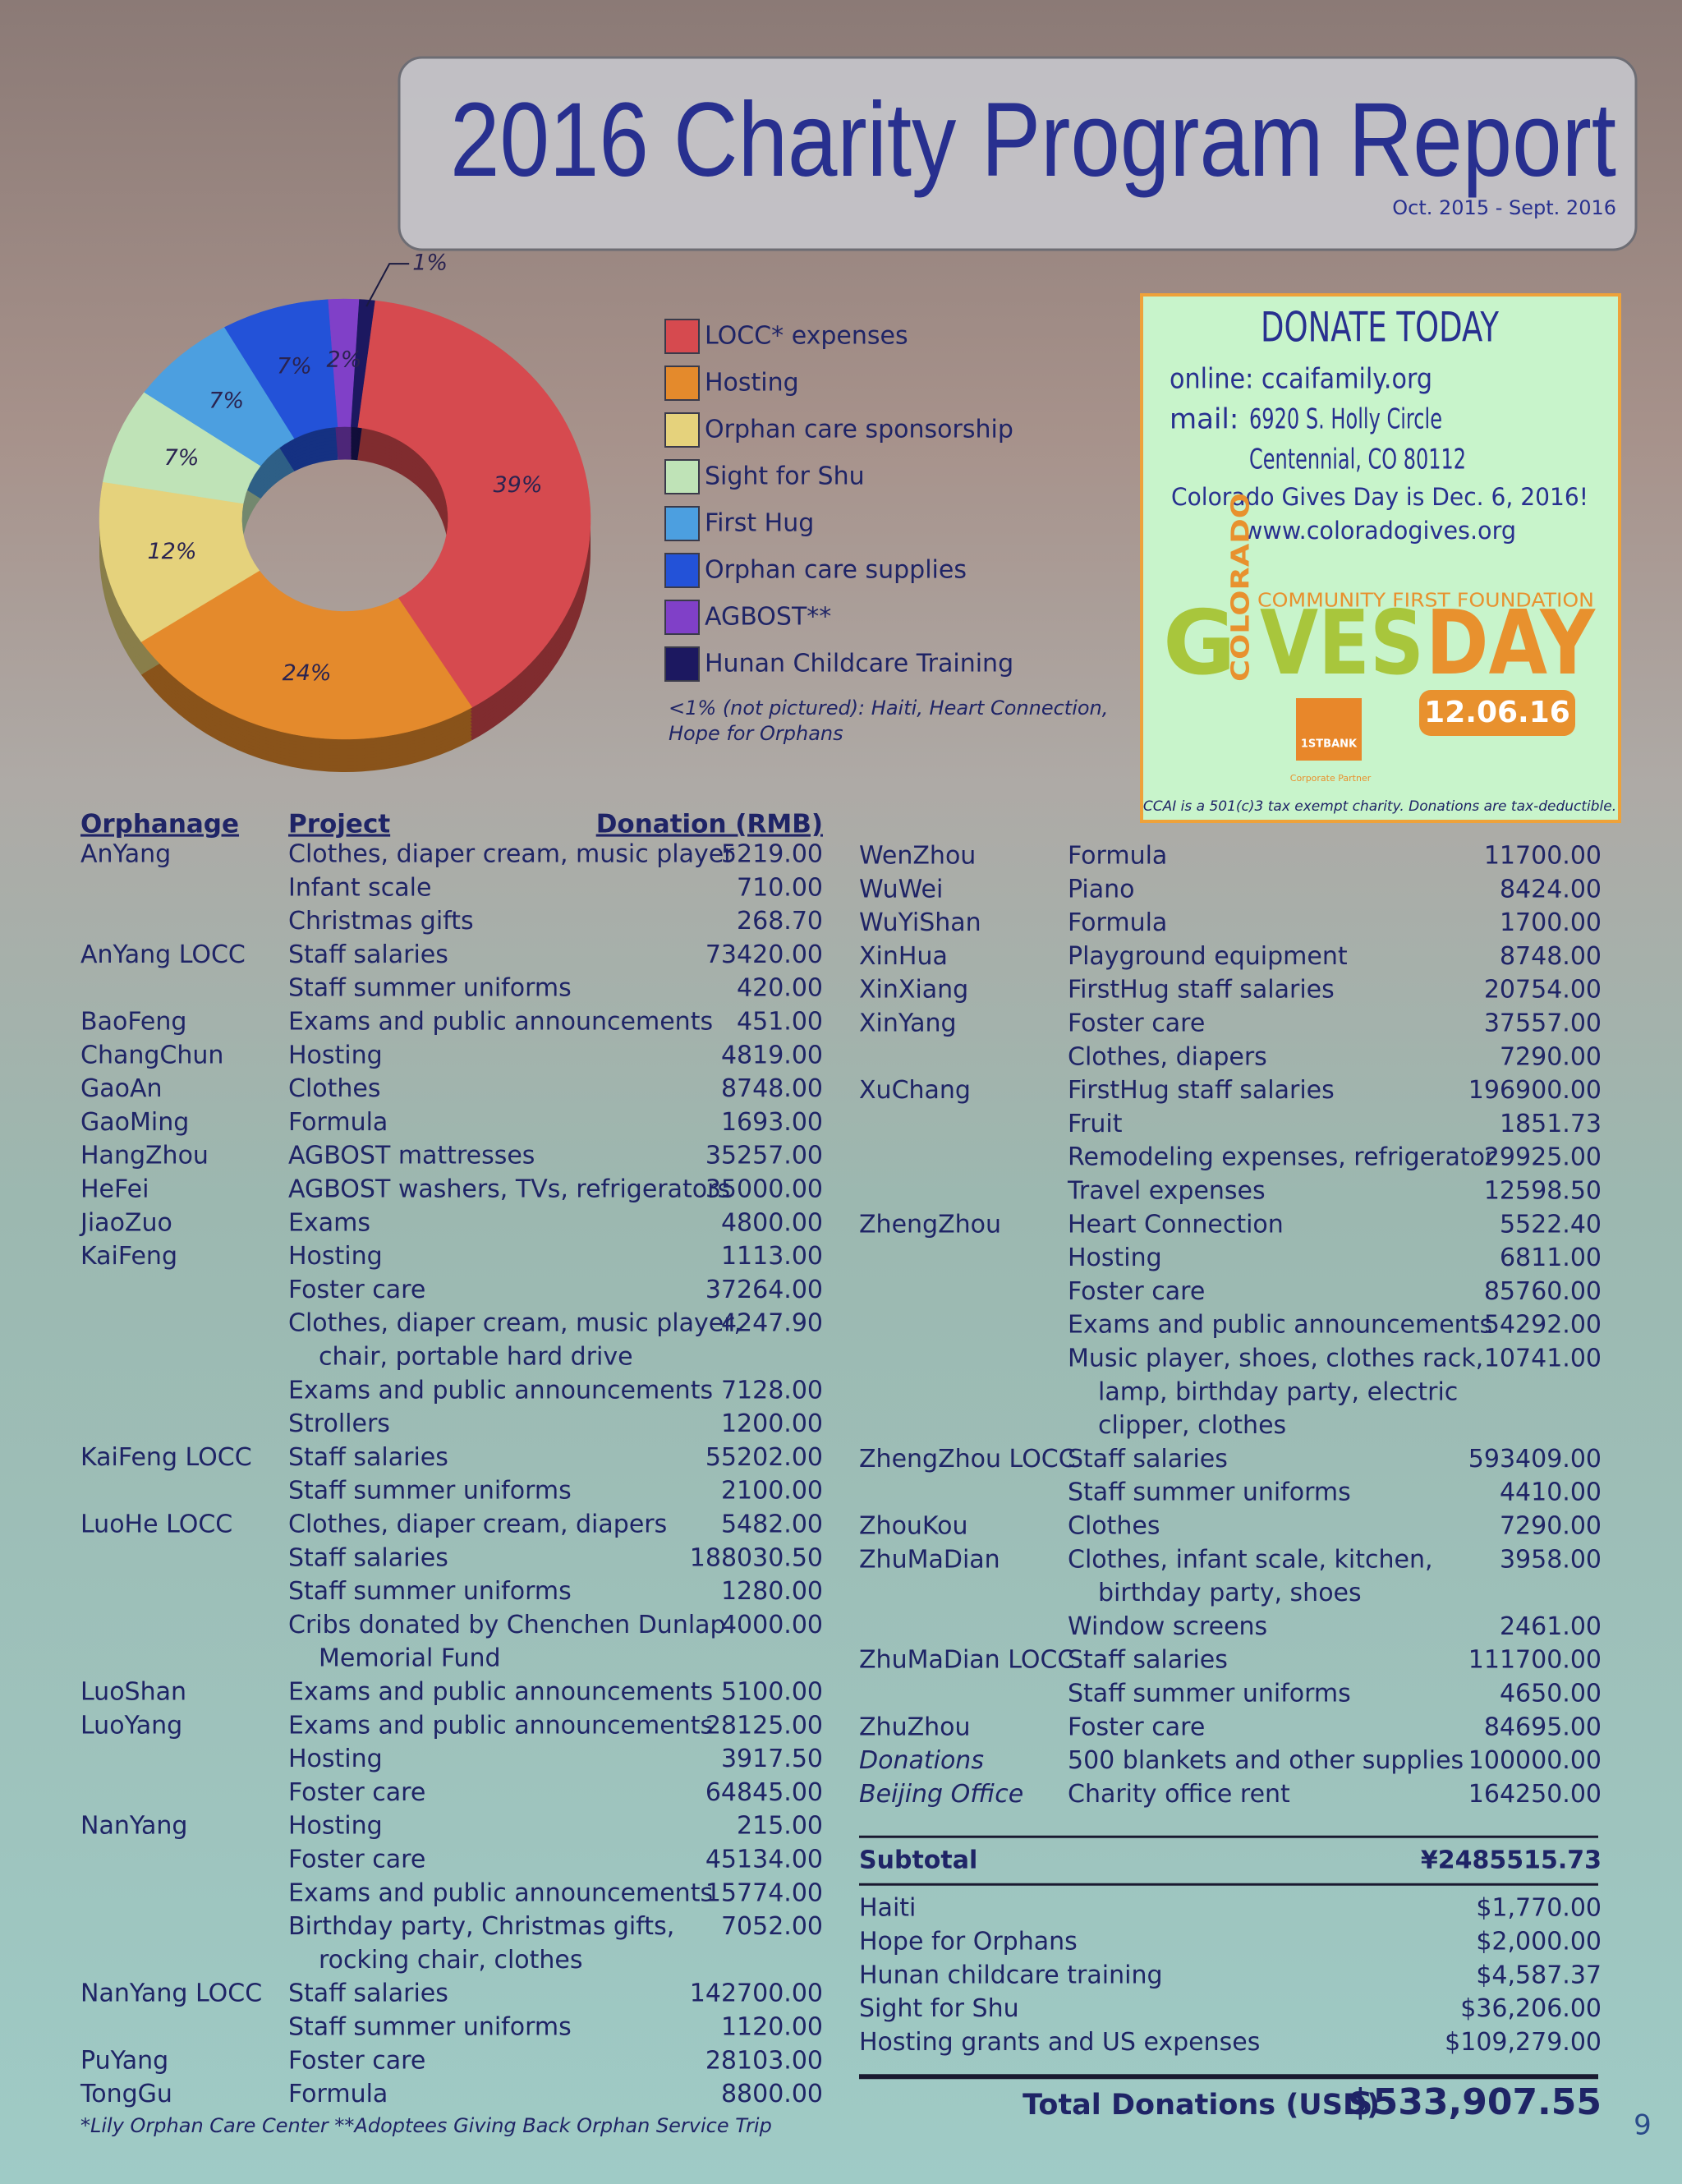  What do you see at coordinates (1643, 2125) in the screenshot?
I see `page-number: 9` at bounding box center [1643, 2125].